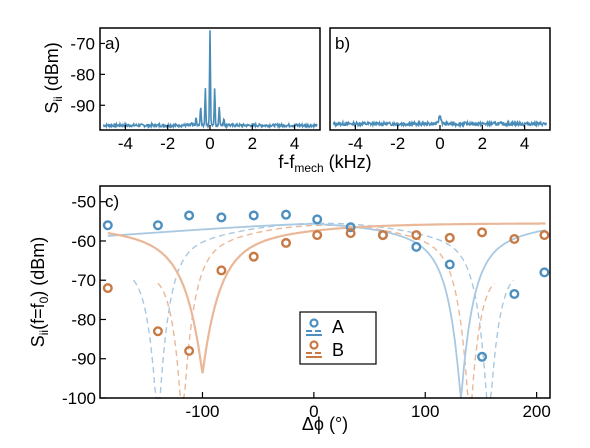 This screenshot has height=448, width=590. I want to click on panel-a-xtick-label: 2, so click(252, 143).